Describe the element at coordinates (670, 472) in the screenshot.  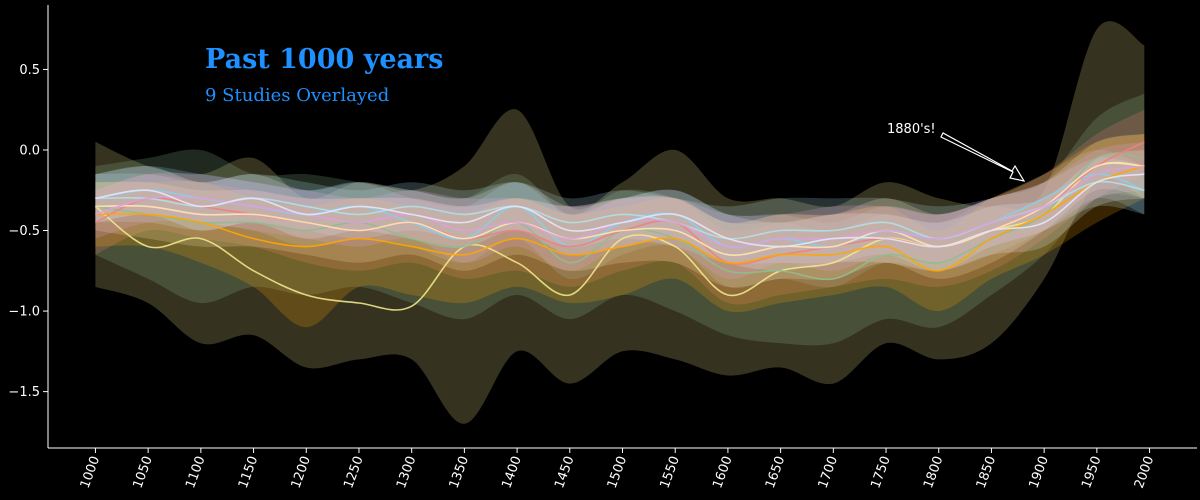
I see `x-tick-label: 1550` at that location.